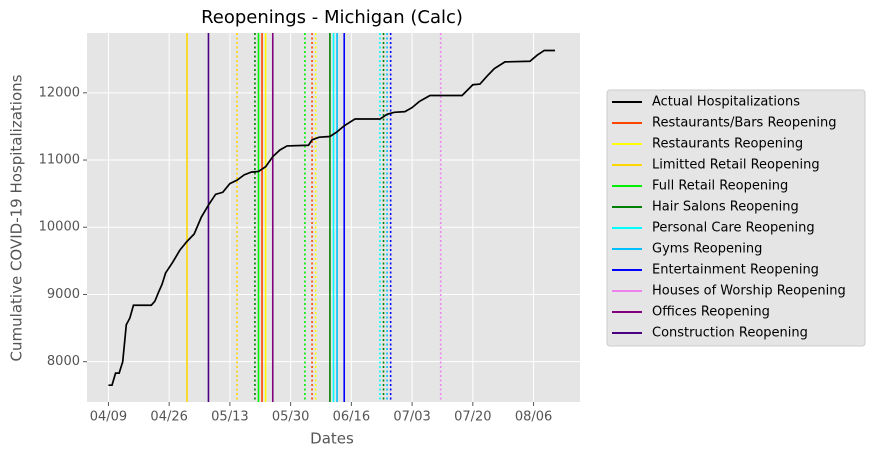 The image size is (873, 461). What do you see at coordinates (736, 165) in the screenshot?
I see `legend-text: Limitted Retail Reopening` at bounding box center [736, 165].